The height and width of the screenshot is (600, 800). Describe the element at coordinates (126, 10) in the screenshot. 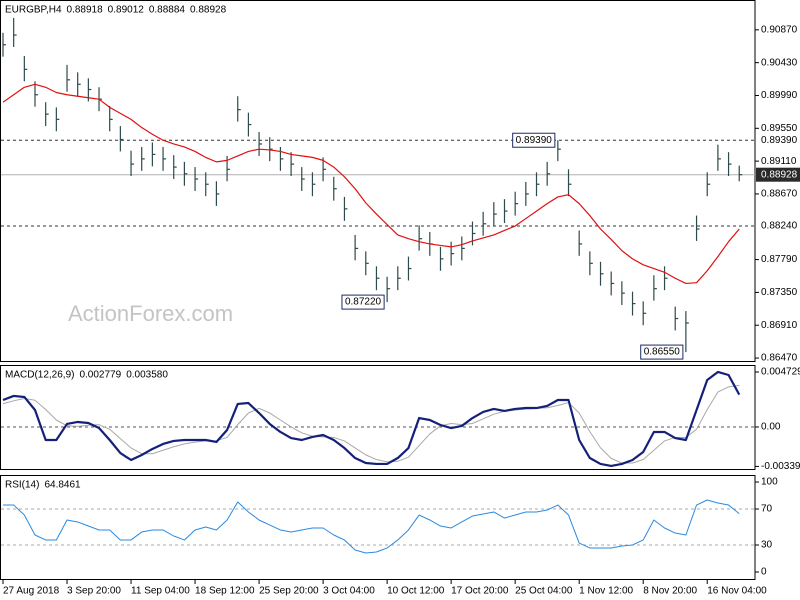

I see `header-text: 0.89012` at that location.